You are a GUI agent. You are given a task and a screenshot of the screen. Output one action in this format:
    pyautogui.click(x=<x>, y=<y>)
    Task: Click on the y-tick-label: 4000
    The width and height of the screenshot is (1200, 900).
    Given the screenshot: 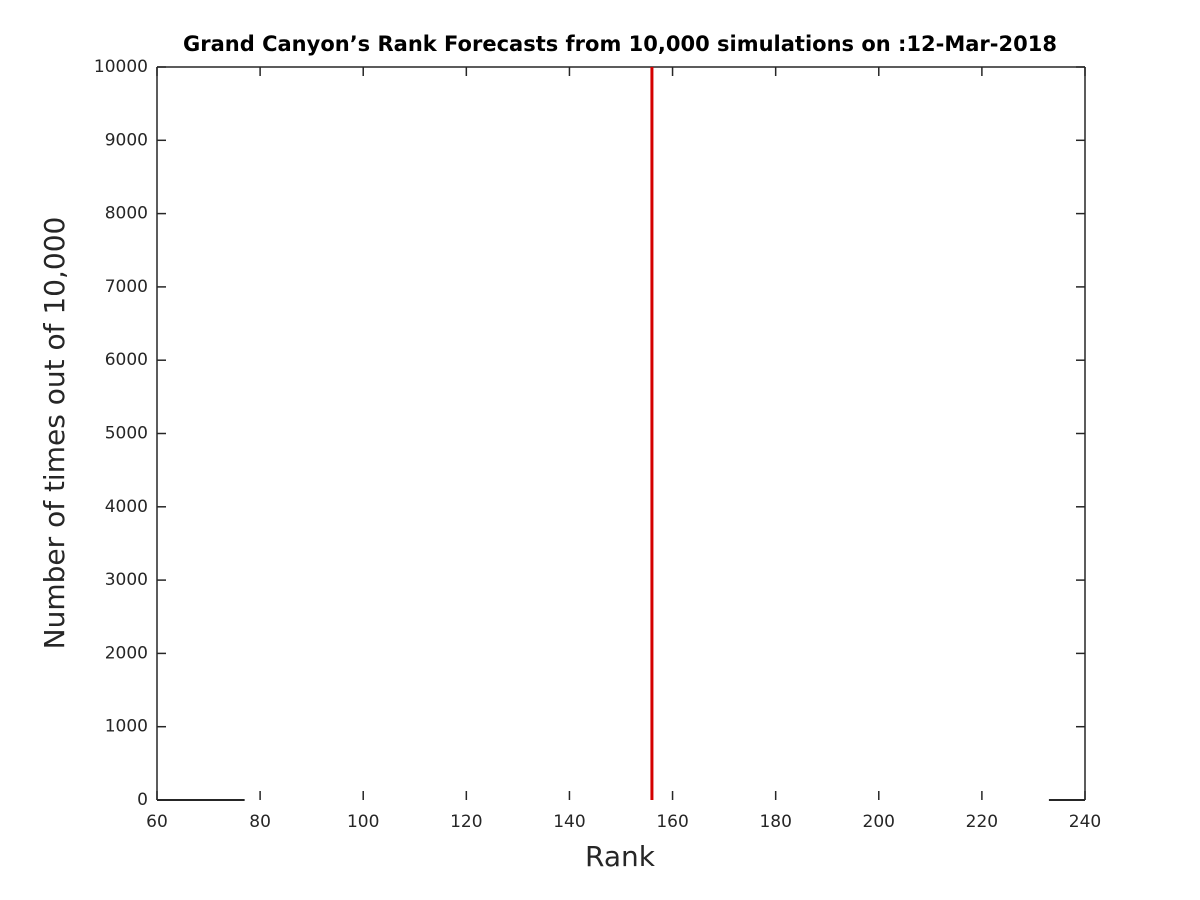 What is the action you would take?
    pyautogui.click(x=126, y=507)
    